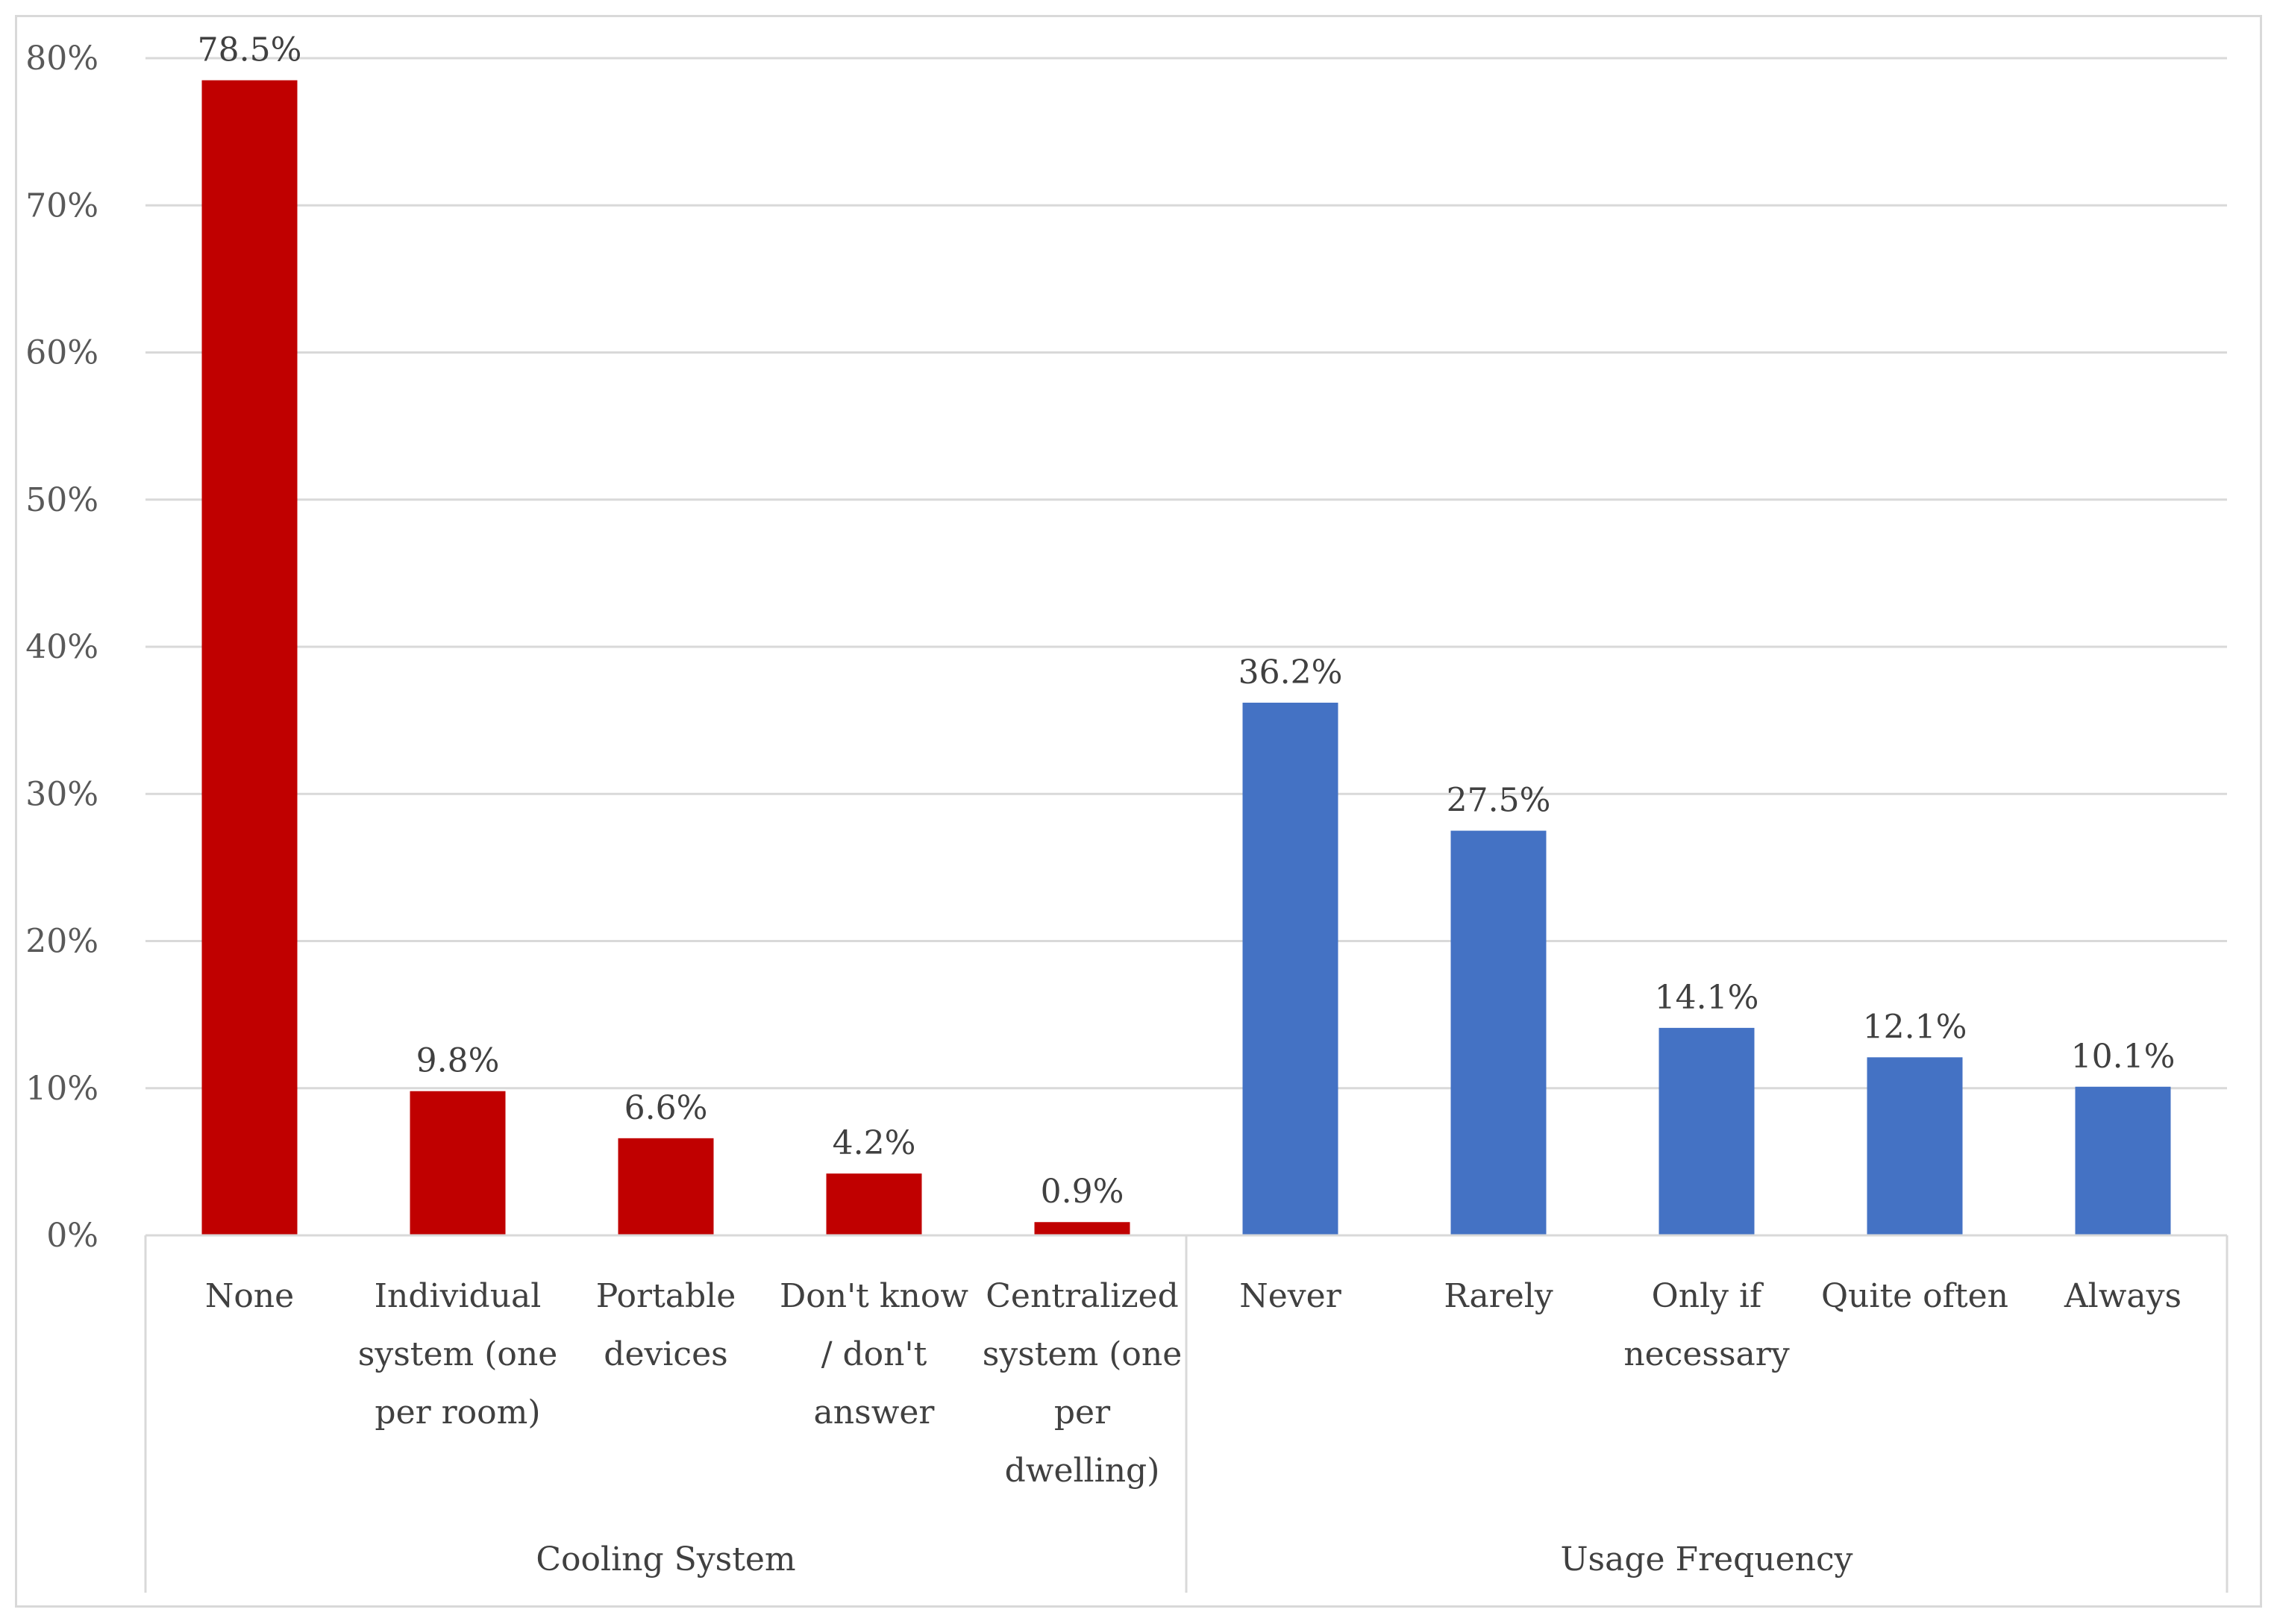 The height and width of the screenshot is (1624, 2277). Describe the element at coordinates (1915, 1027) in the screenshot. I see `data-label: 12.1%` at that location.